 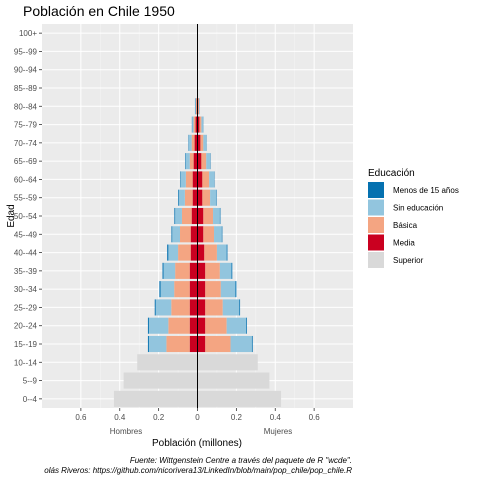 I want to click on x-side-label-right: Mujeres, so click(x=278, y=431).